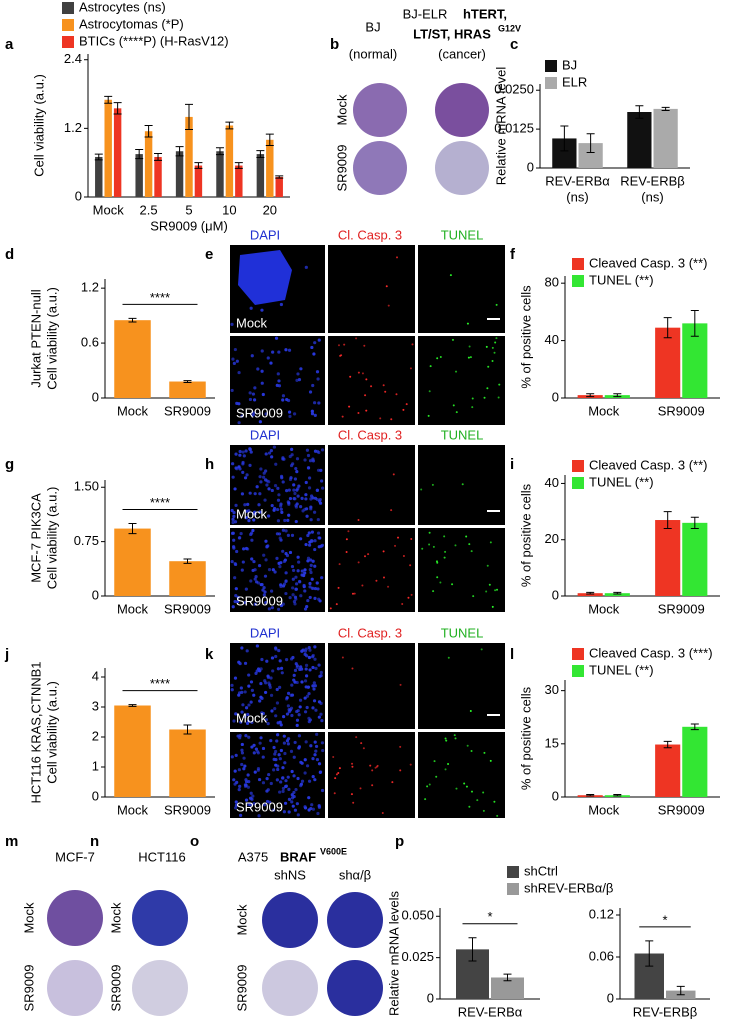  Describe the element at coordinates (462, 632) in the screenshot. I see `channel-label: TUNEL` at that location.